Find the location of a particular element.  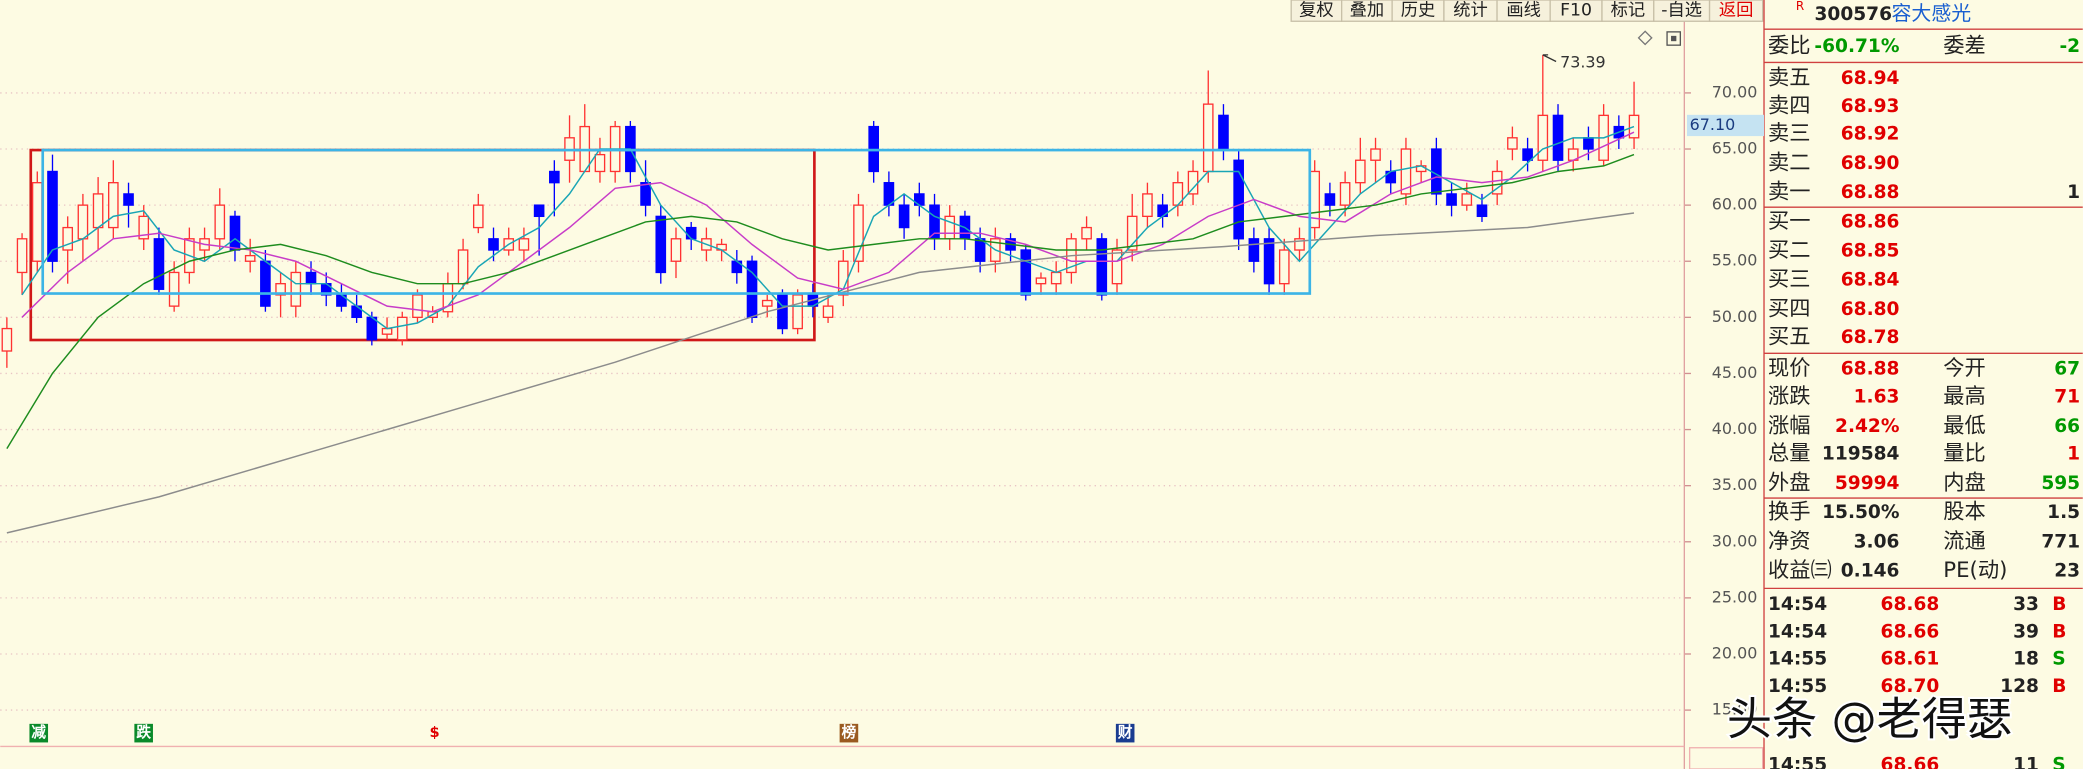

panel-cell: 涨跌 is located at coordinates (1789, 396).